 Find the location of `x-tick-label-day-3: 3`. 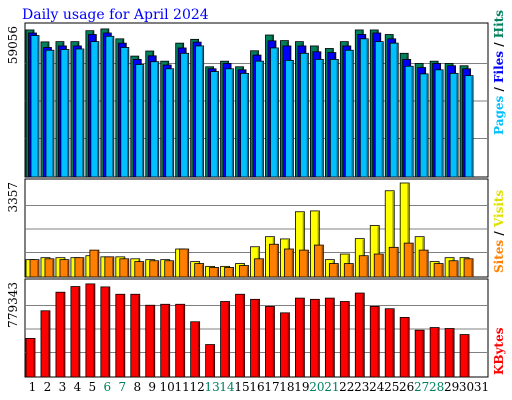

x-tick-label-day-3: 3 is located at coordinates (63, 387).